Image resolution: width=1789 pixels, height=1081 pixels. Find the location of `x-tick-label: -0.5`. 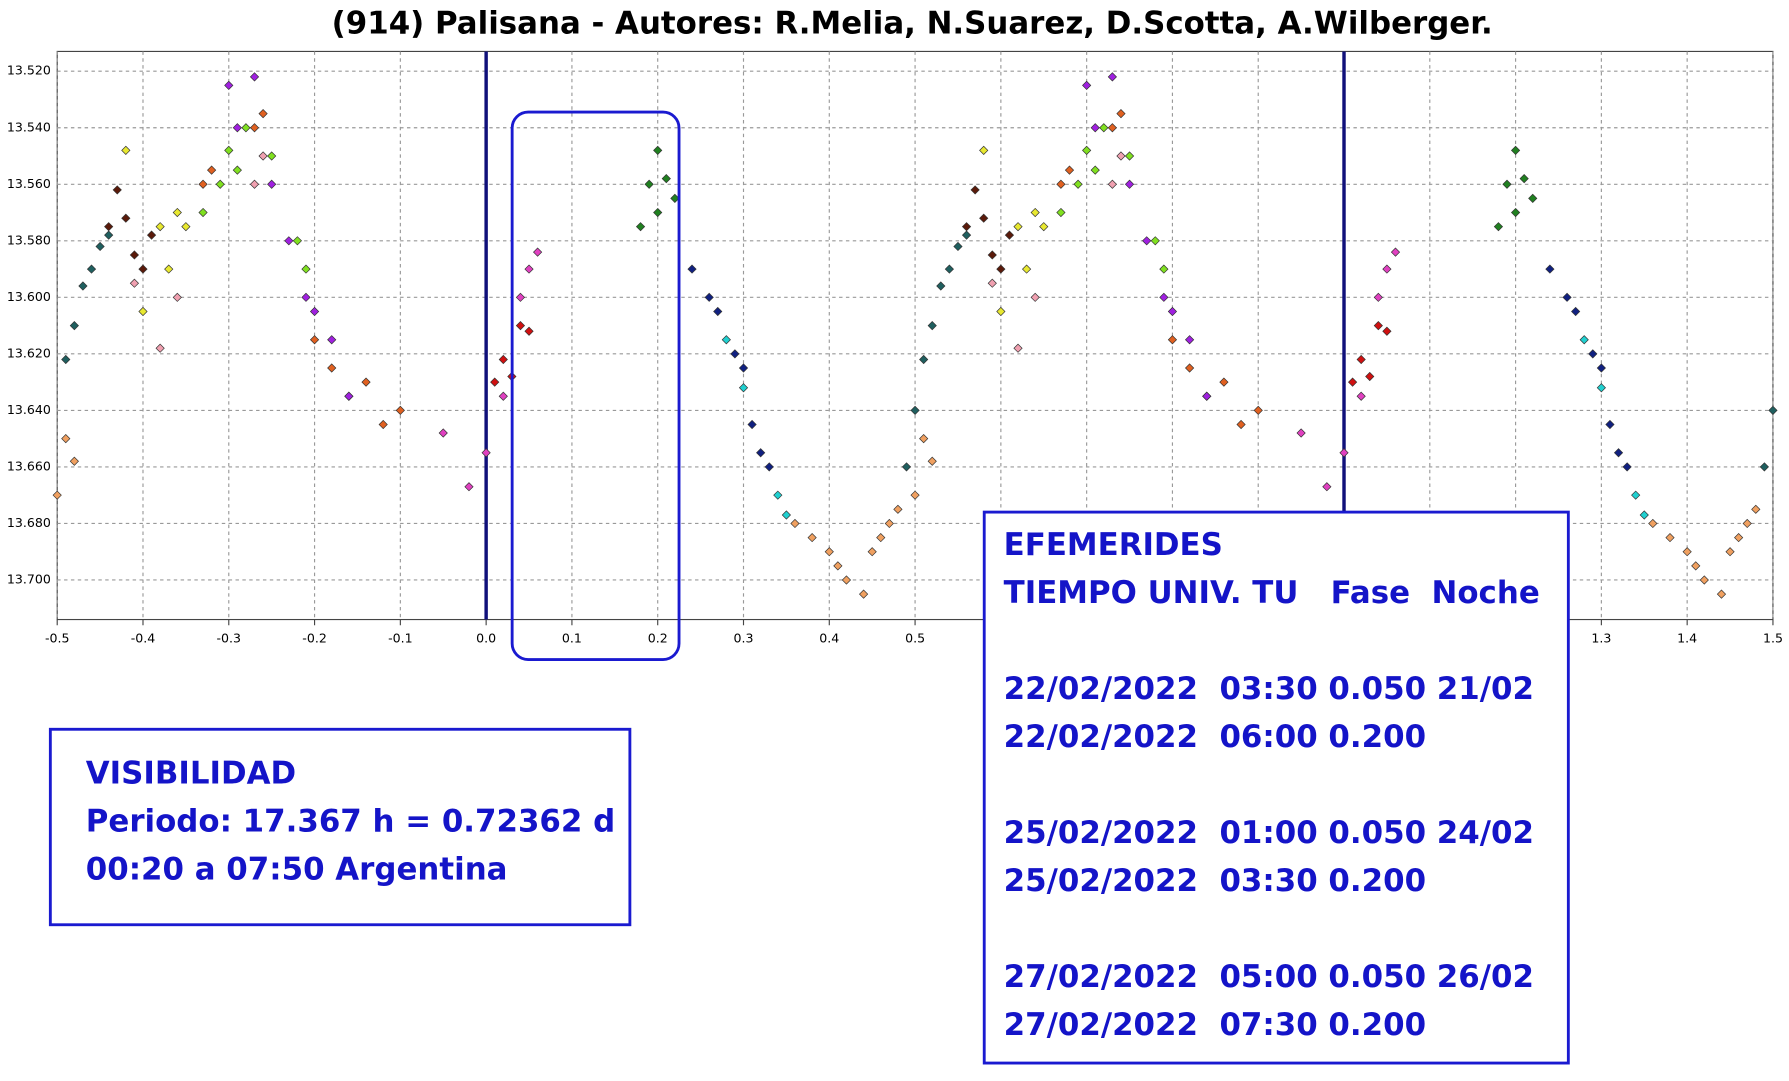

x-tick-label: -0.5 is located at coordinates (57, 637).